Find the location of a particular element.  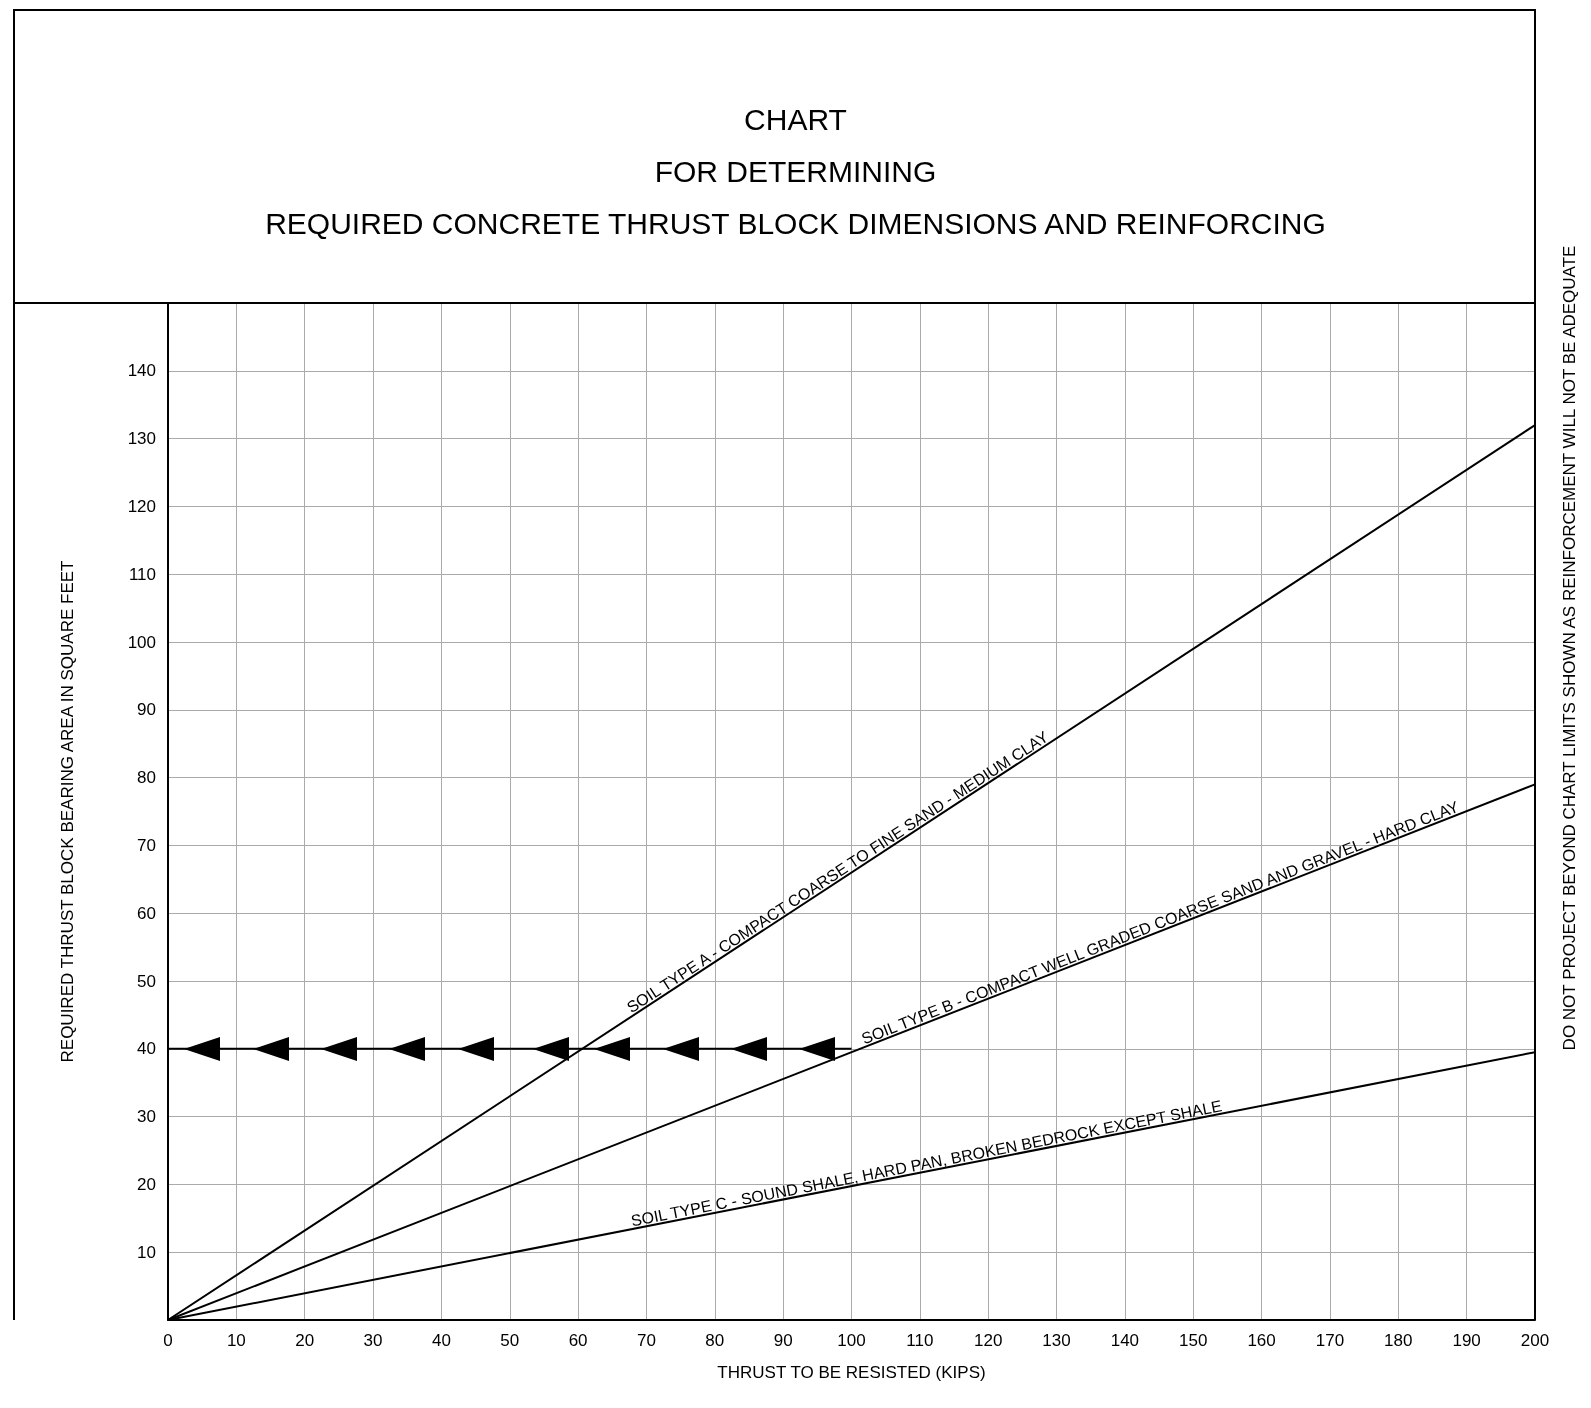

y-tick-label: 100 is located at coordinates (141, 642).